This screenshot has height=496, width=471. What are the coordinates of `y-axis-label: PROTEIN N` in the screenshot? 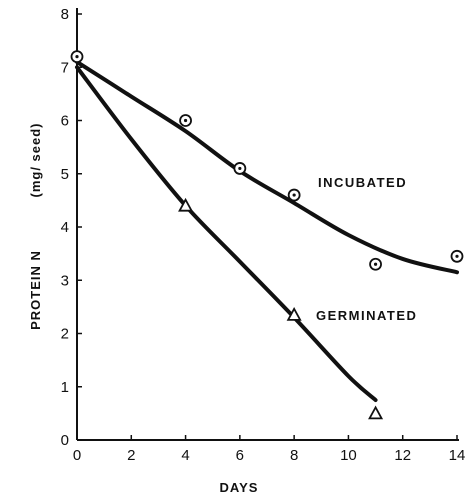 It's located at (35, 290).